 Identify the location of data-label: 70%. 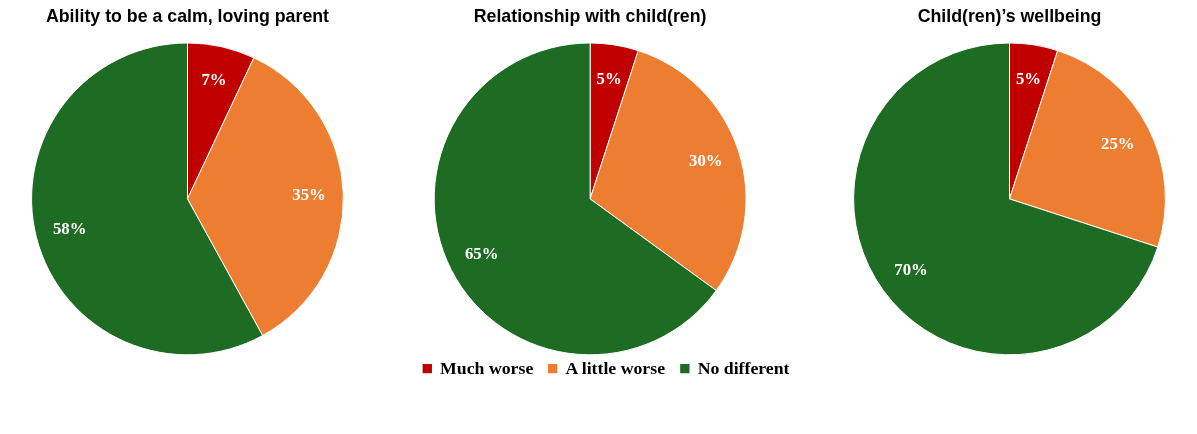
(911, 270).